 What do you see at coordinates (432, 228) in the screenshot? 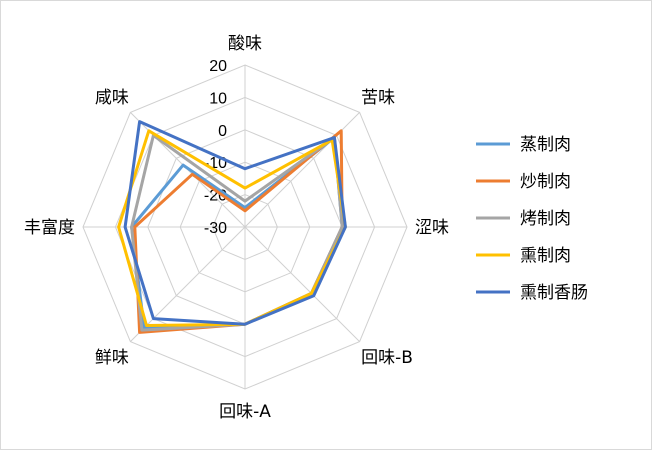
I see `axis-label: 涩味` at bounding box center [432, 228].